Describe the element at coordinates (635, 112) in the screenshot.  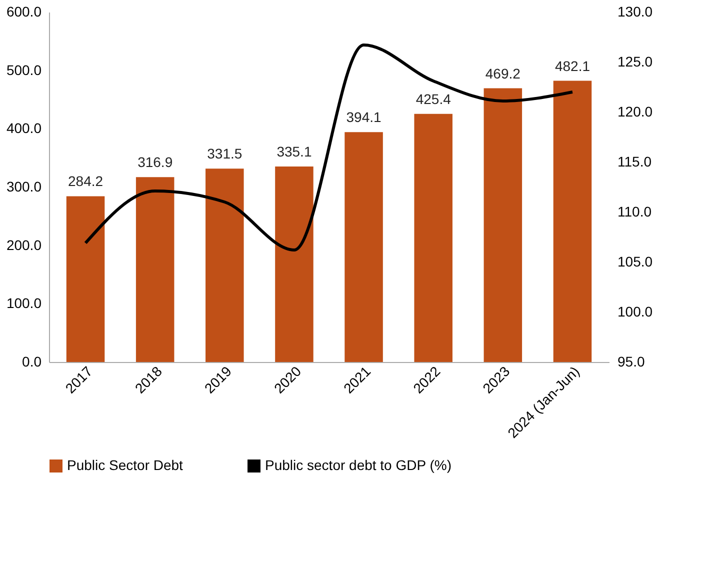
I see `y2-tick-label: 120.0` at that location.